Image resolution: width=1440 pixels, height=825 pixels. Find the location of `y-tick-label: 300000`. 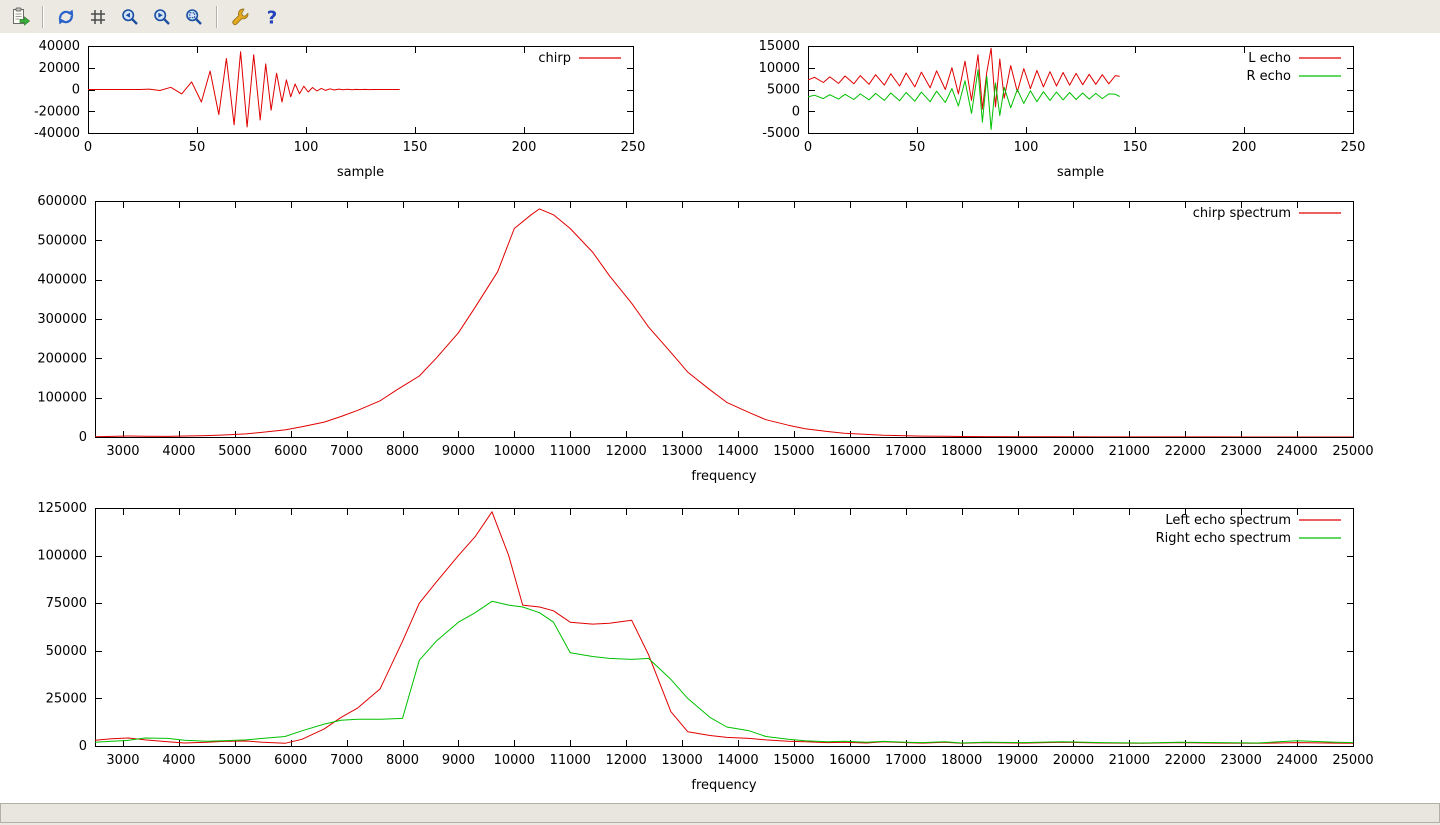

y-tick-label: 300000 is located at coordinates (62, 319).